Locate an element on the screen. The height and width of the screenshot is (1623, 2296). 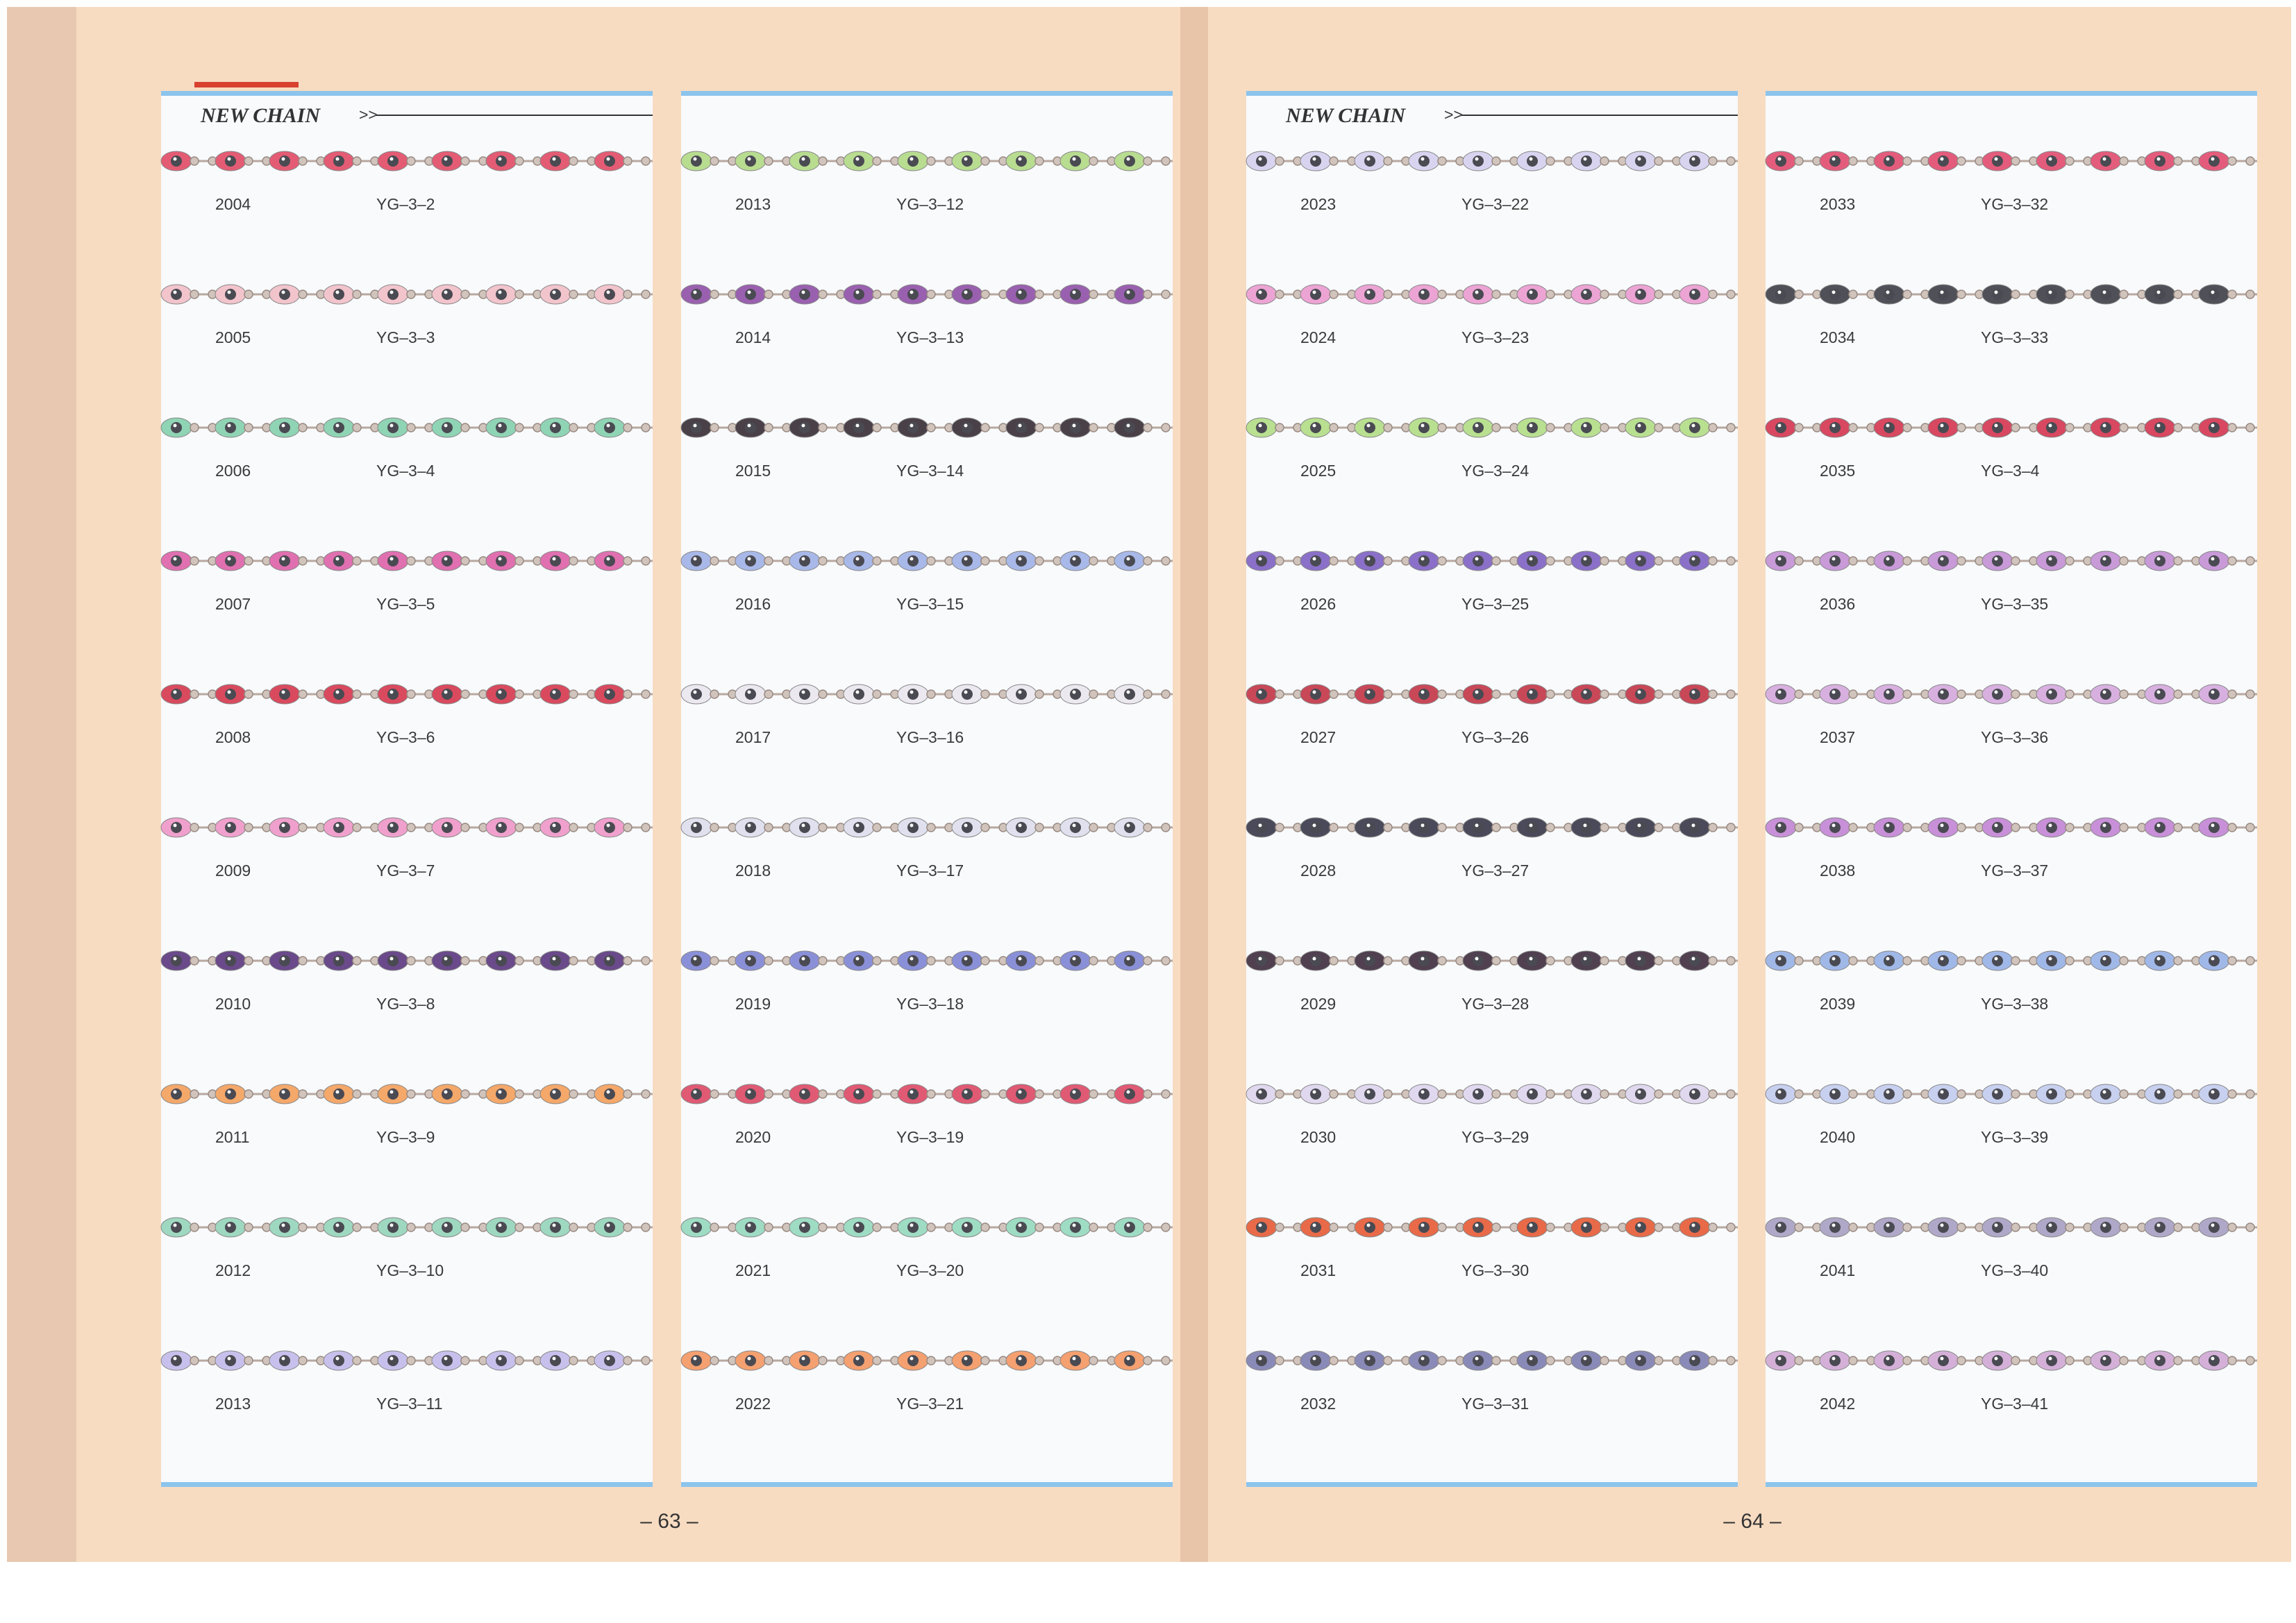
item-model: YG–3–31 is located at coordinates (1495, 1404).